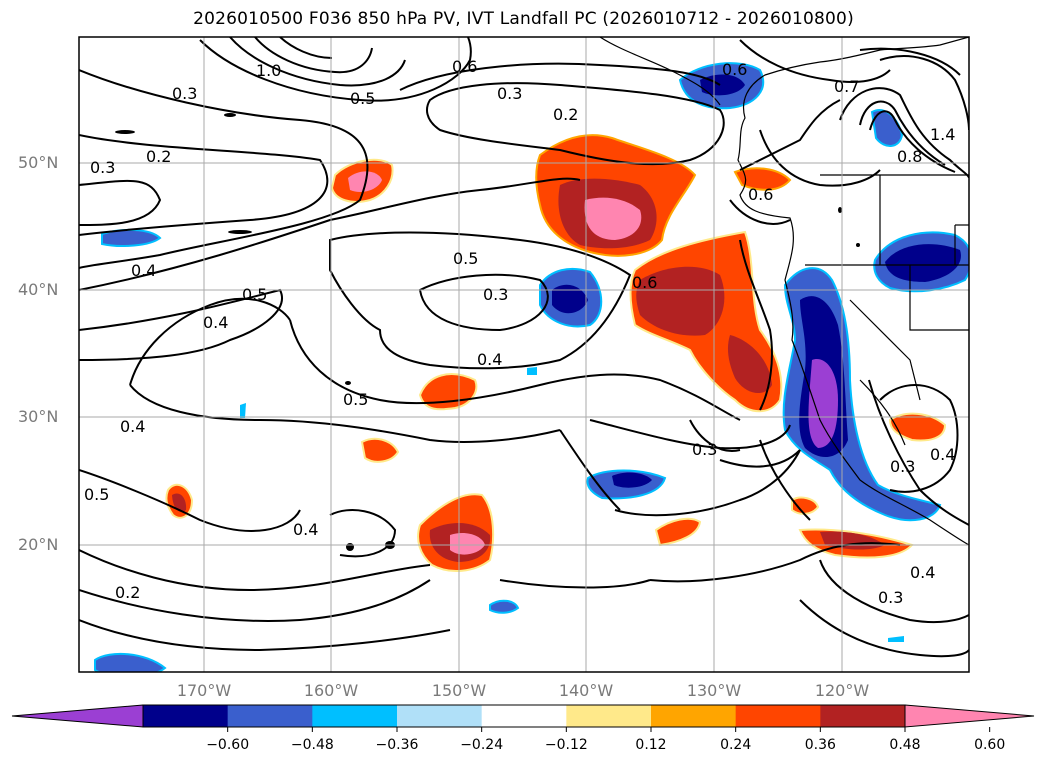 The image size is (1047, 765). Describe the element at coordinates (714, 690) in the screenshot. I see `lon-label: 130°W` at that location.